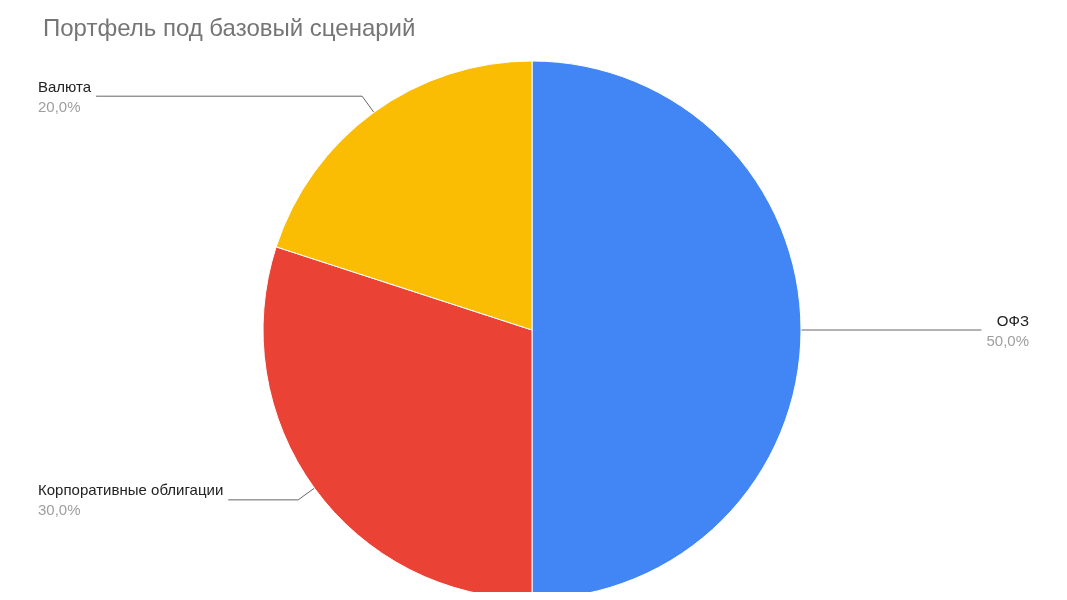 The image size is (1067, 600). Describe the element at coordinates (1012, 320) in the screenshot. I see `slice-label: ОФЗ` at that location.